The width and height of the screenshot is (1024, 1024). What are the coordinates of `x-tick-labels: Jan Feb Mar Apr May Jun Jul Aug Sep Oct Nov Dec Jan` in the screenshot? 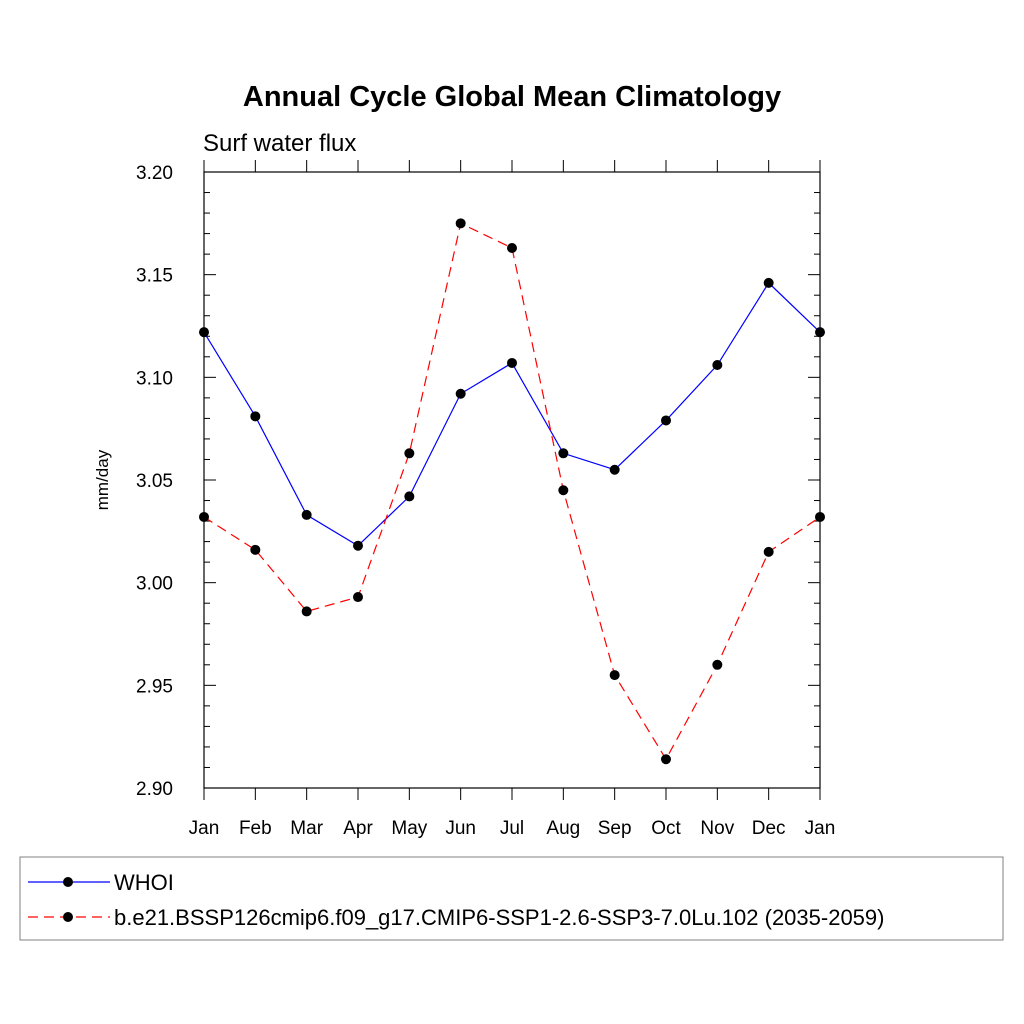 It's located at (512, 828).